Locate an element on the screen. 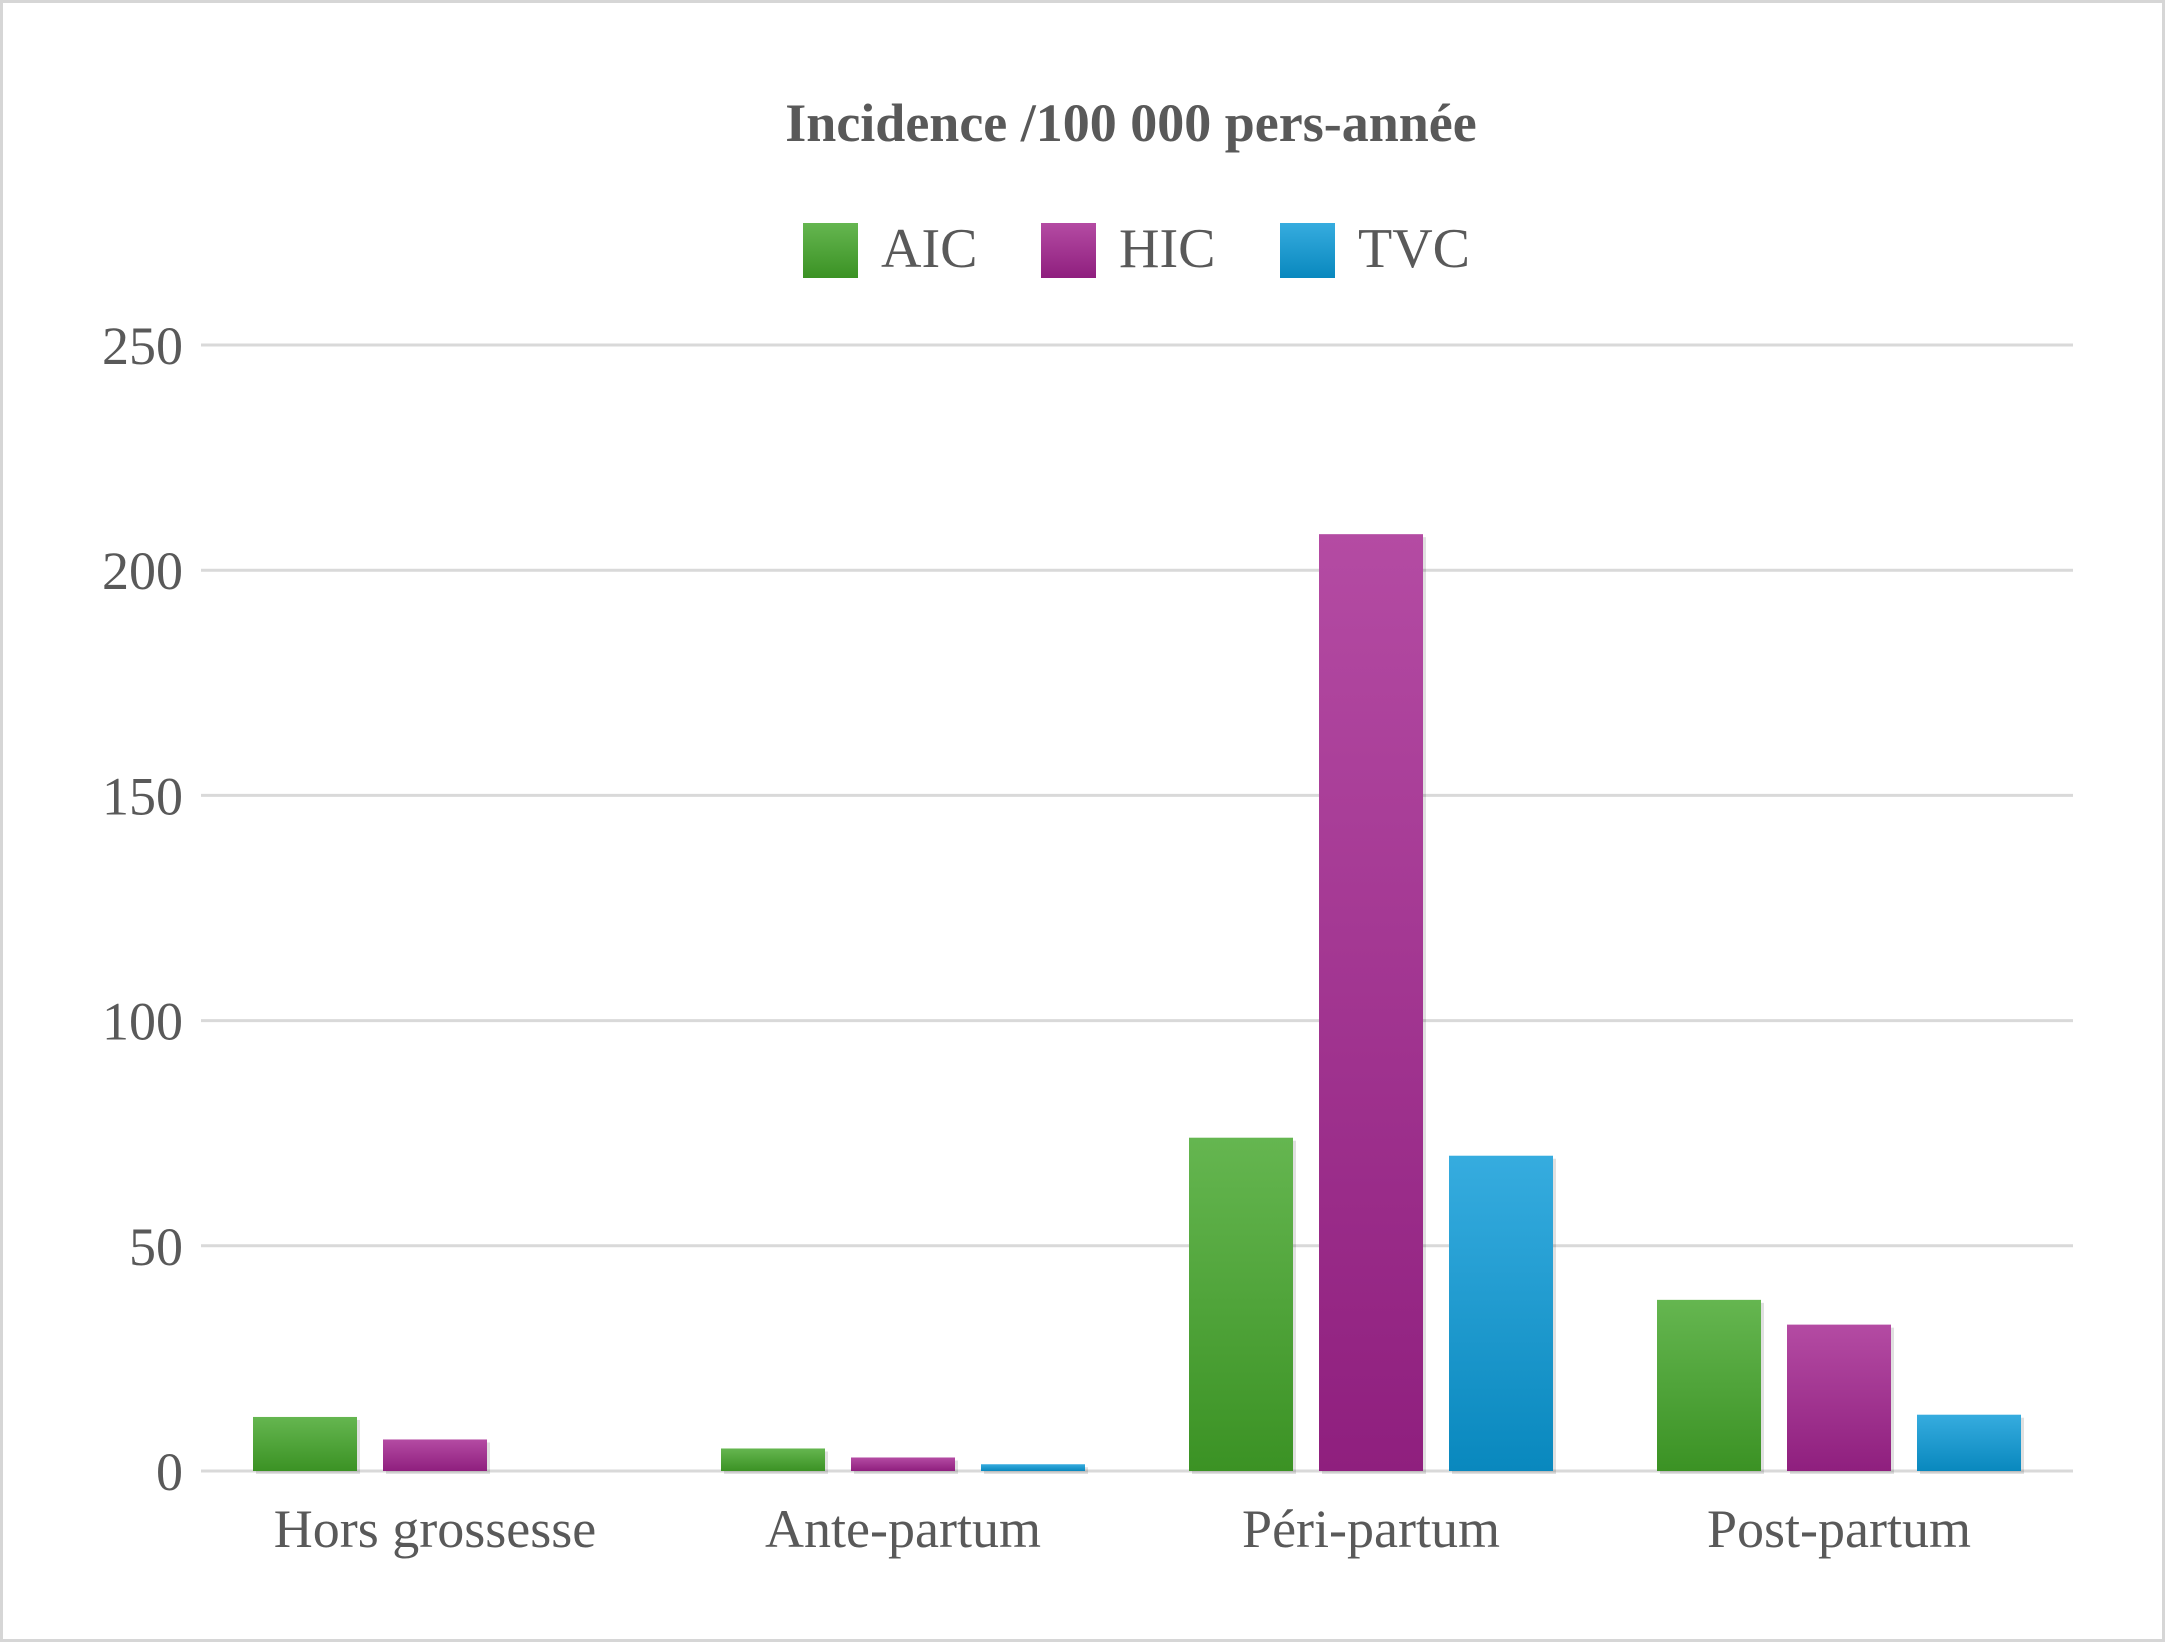 The image size is (2165, 1645). x-tick-label: Ante-partum is located at coordinates (903, 1529).